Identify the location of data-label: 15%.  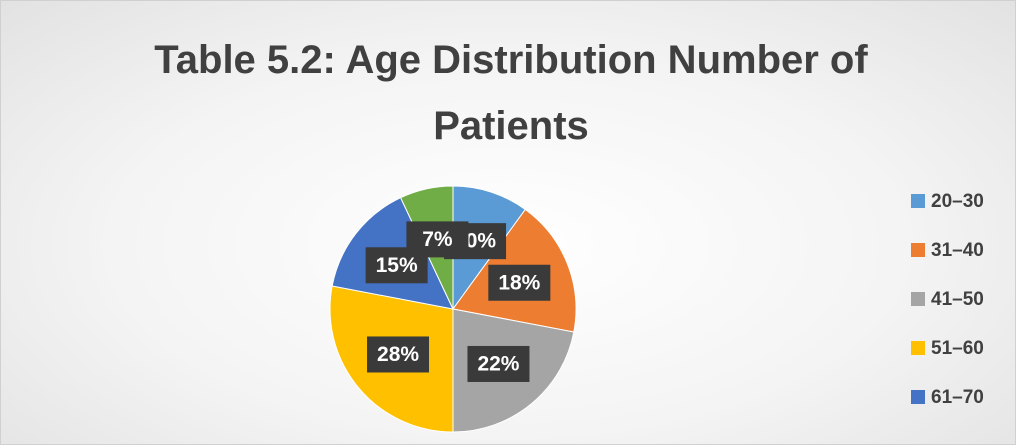
(397, 265).